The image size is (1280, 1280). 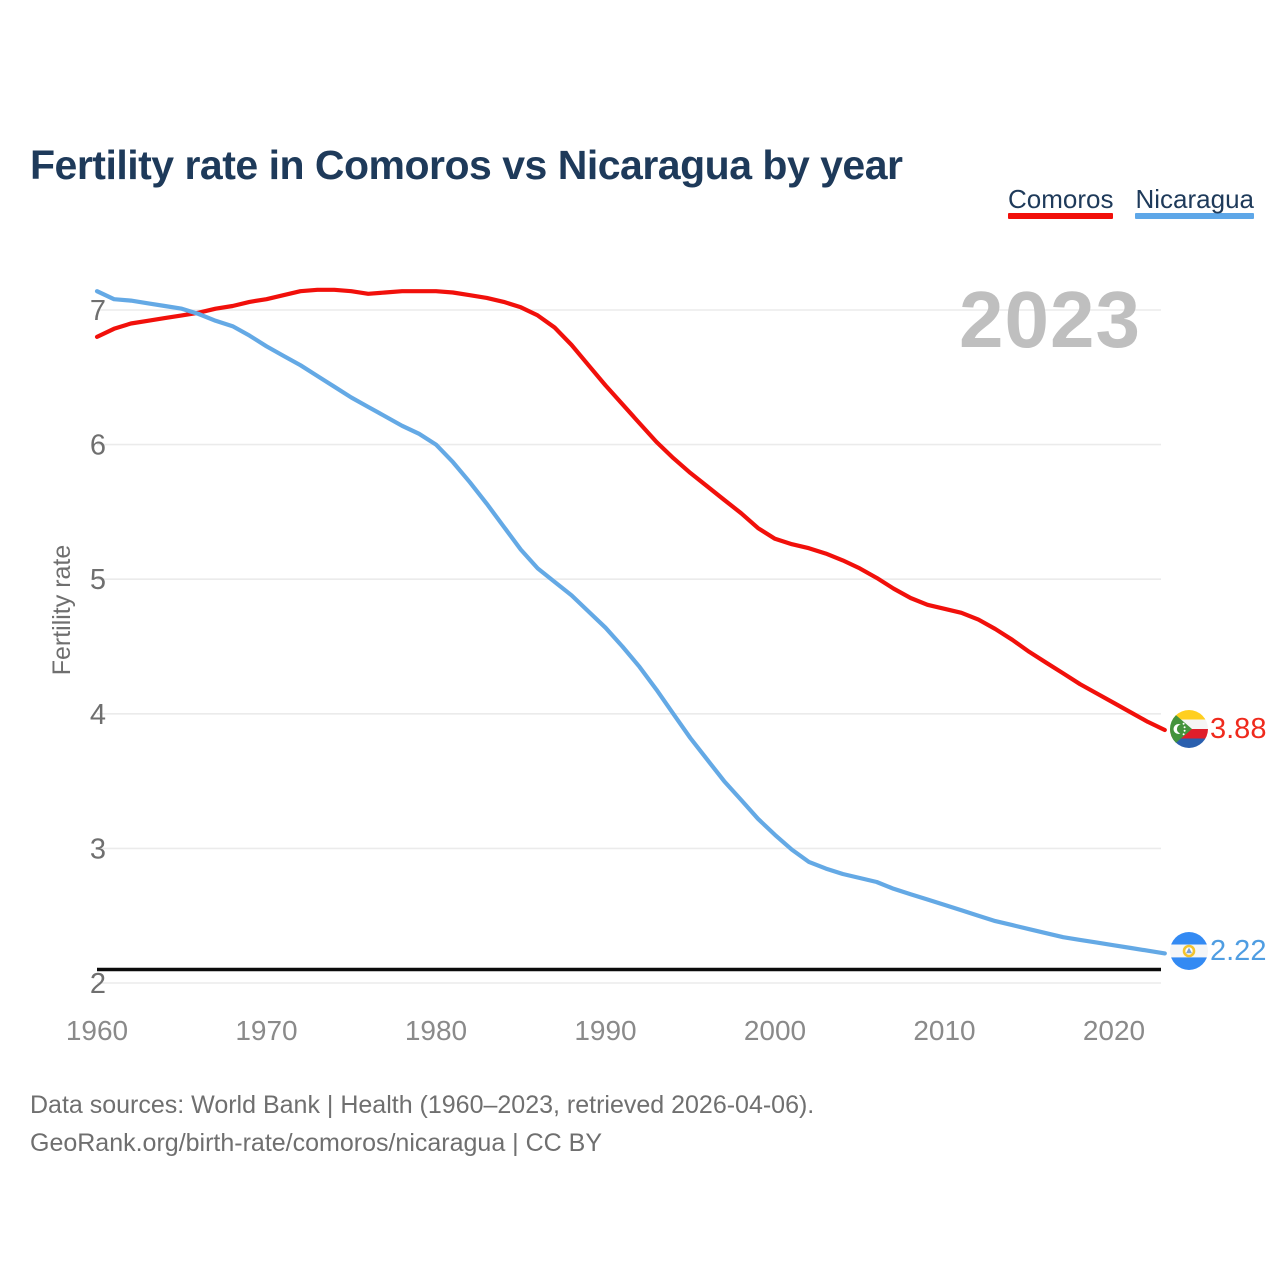 I want to click on x-tick-label: 2010, so click(x=944, y=1030).